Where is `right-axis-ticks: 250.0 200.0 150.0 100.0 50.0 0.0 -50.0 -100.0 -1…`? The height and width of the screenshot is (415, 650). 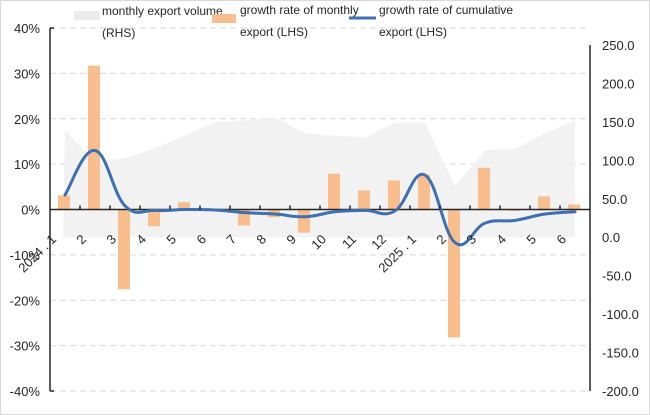 right-axis-ticks: 250.0 200.0 150.0 100.0 50.0 0.0 -50.0 -100.0 -1… is located at coordinates (620, 218).